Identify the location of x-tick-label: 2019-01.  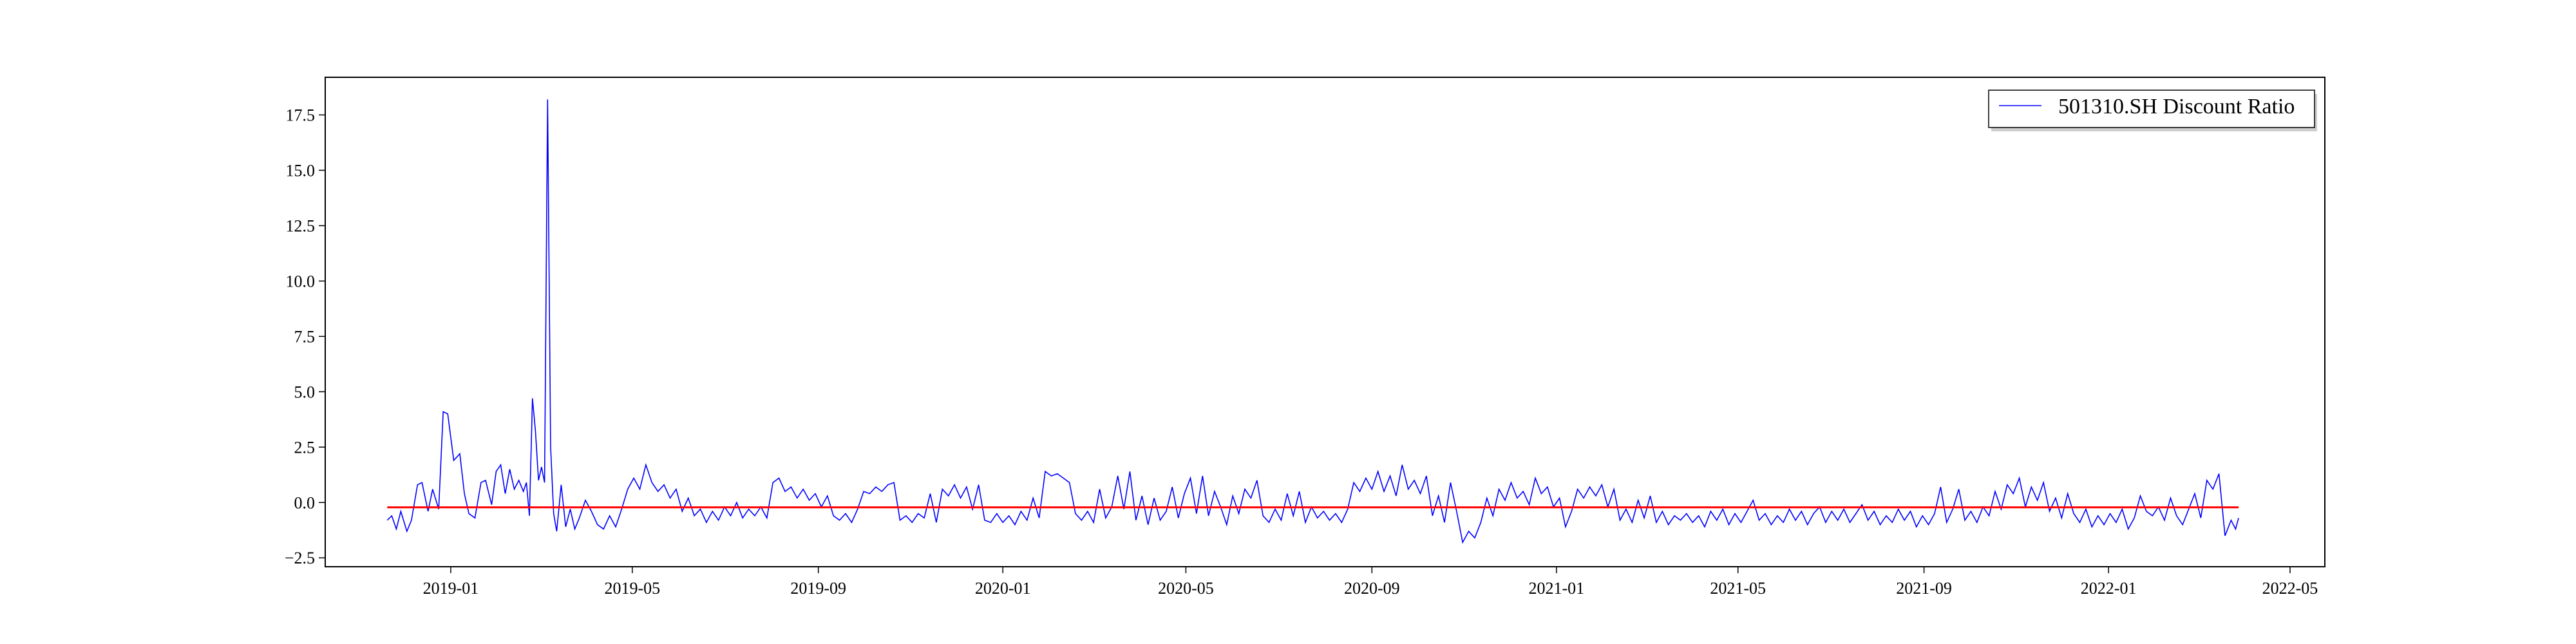
(451, 588).